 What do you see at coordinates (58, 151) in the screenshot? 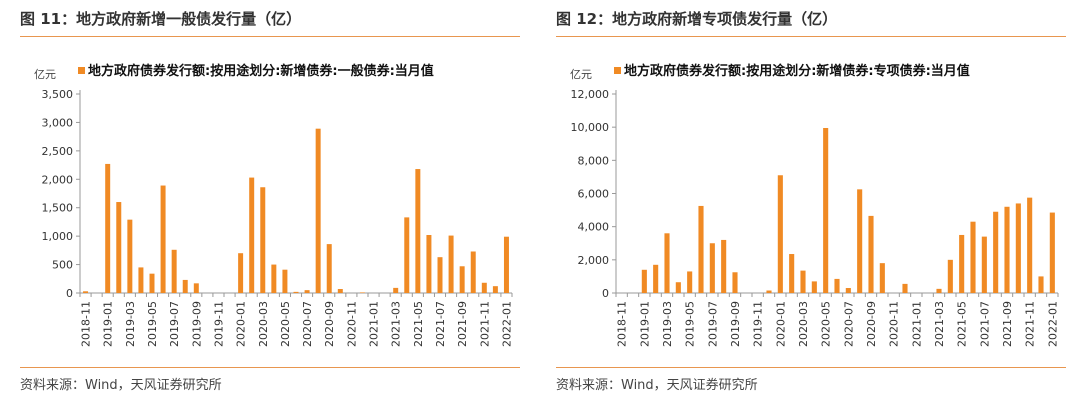
I see `y-tick-label: 2,500` at bounding box center [58, 151].